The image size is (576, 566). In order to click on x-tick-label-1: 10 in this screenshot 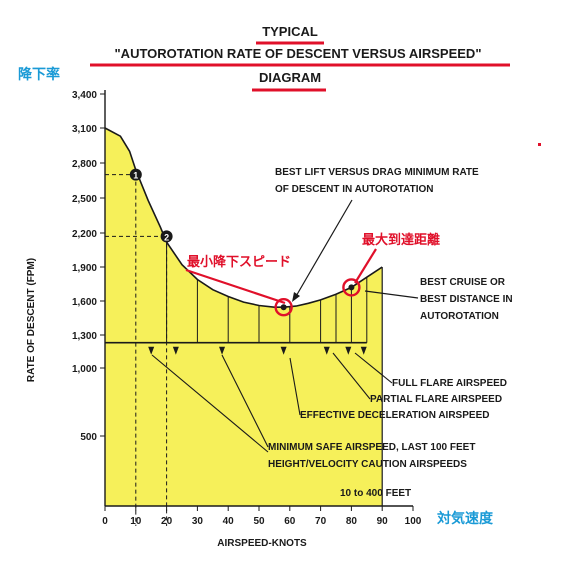, I will do `click(136, 521)`.